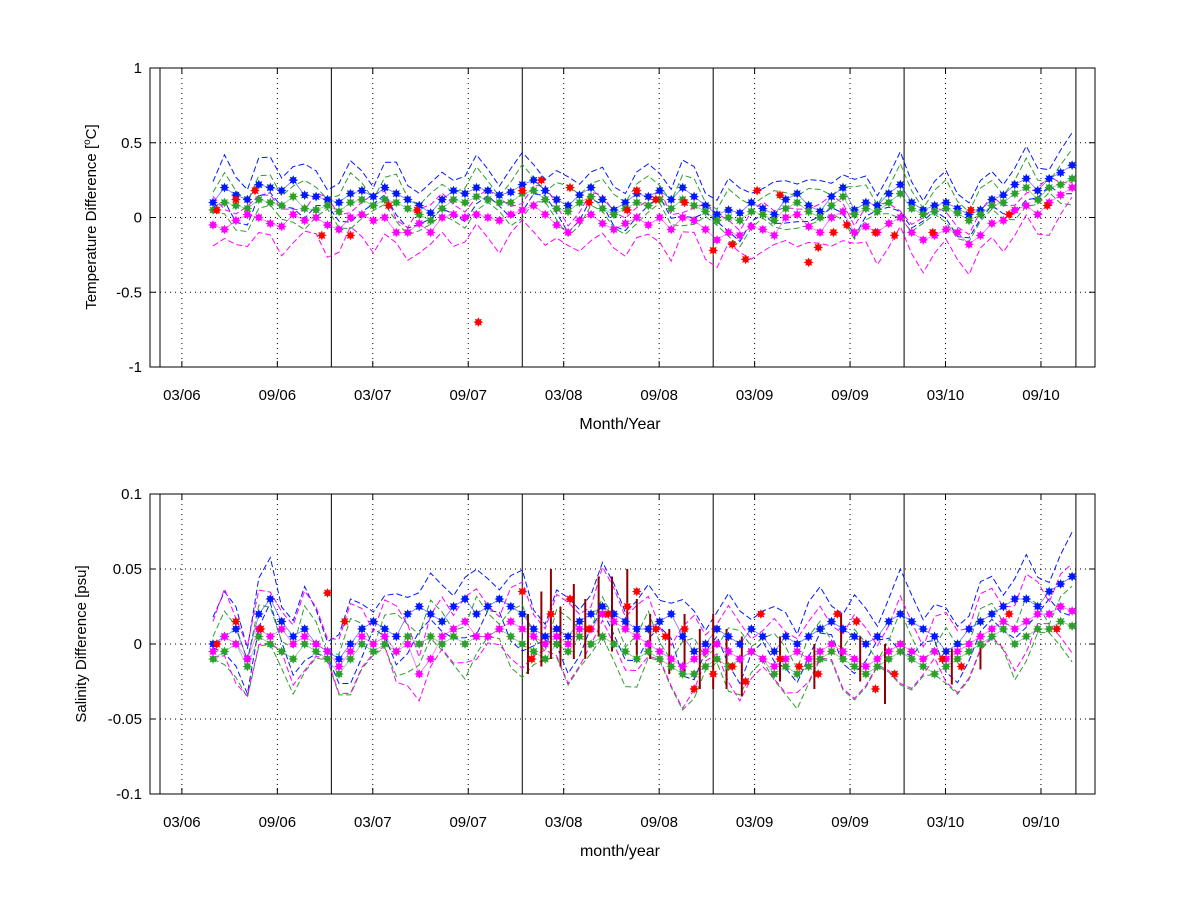  I want to click on y-tick-label: 0.5, so click(131, 143).